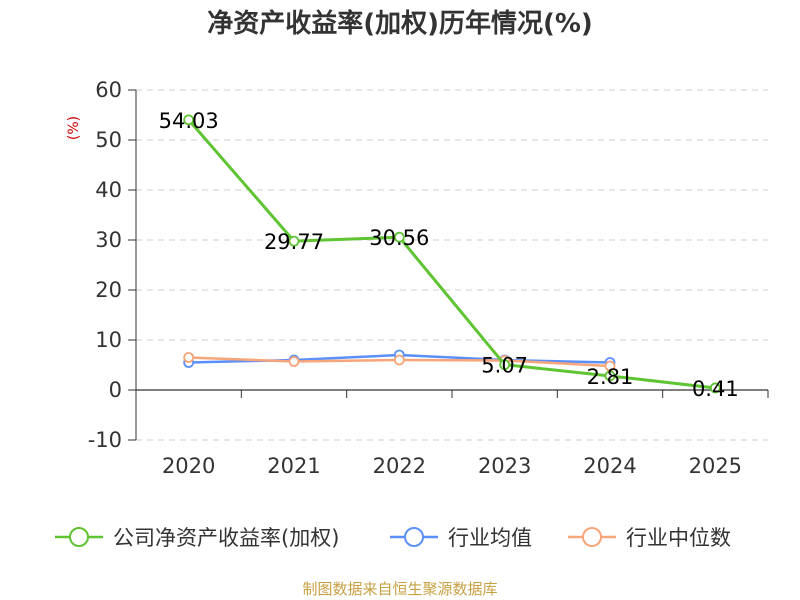 This screenshot has height=600, width=800. I want to click on y-tick-label: 10, so click(108, 340).